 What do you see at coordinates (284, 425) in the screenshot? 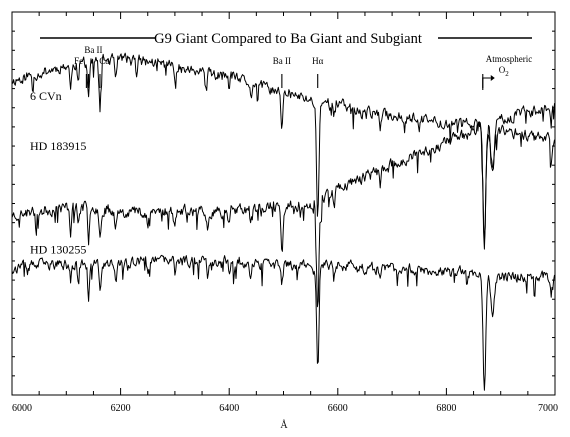
I see `x-axis-label: Å` at bounding box center [284, 425].